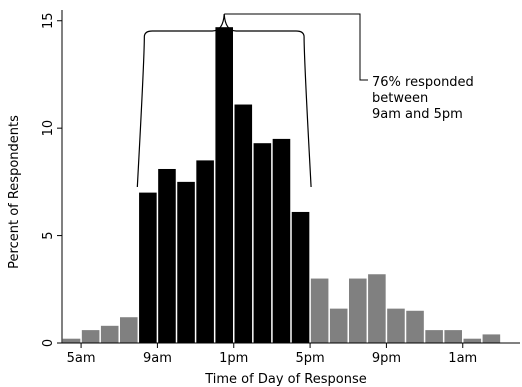  What do you see at coordinates (48, 128) in the screenshot?
I see `y-tick-label: 10` at bounding box center [48, 128].